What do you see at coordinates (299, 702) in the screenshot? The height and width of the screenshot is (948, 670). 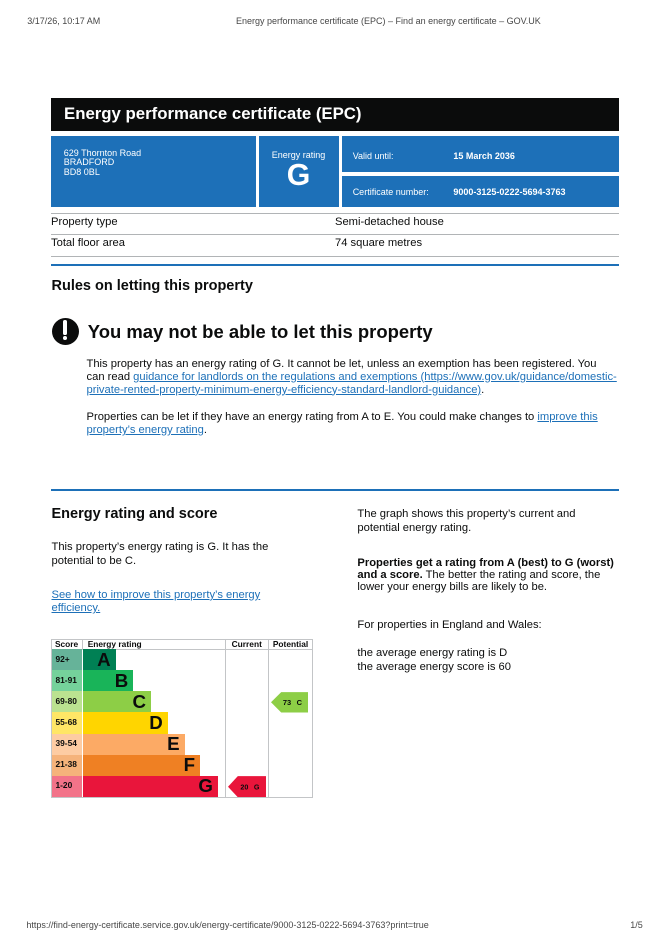 I see `svg-text: C` at bounding box center [299, 702].